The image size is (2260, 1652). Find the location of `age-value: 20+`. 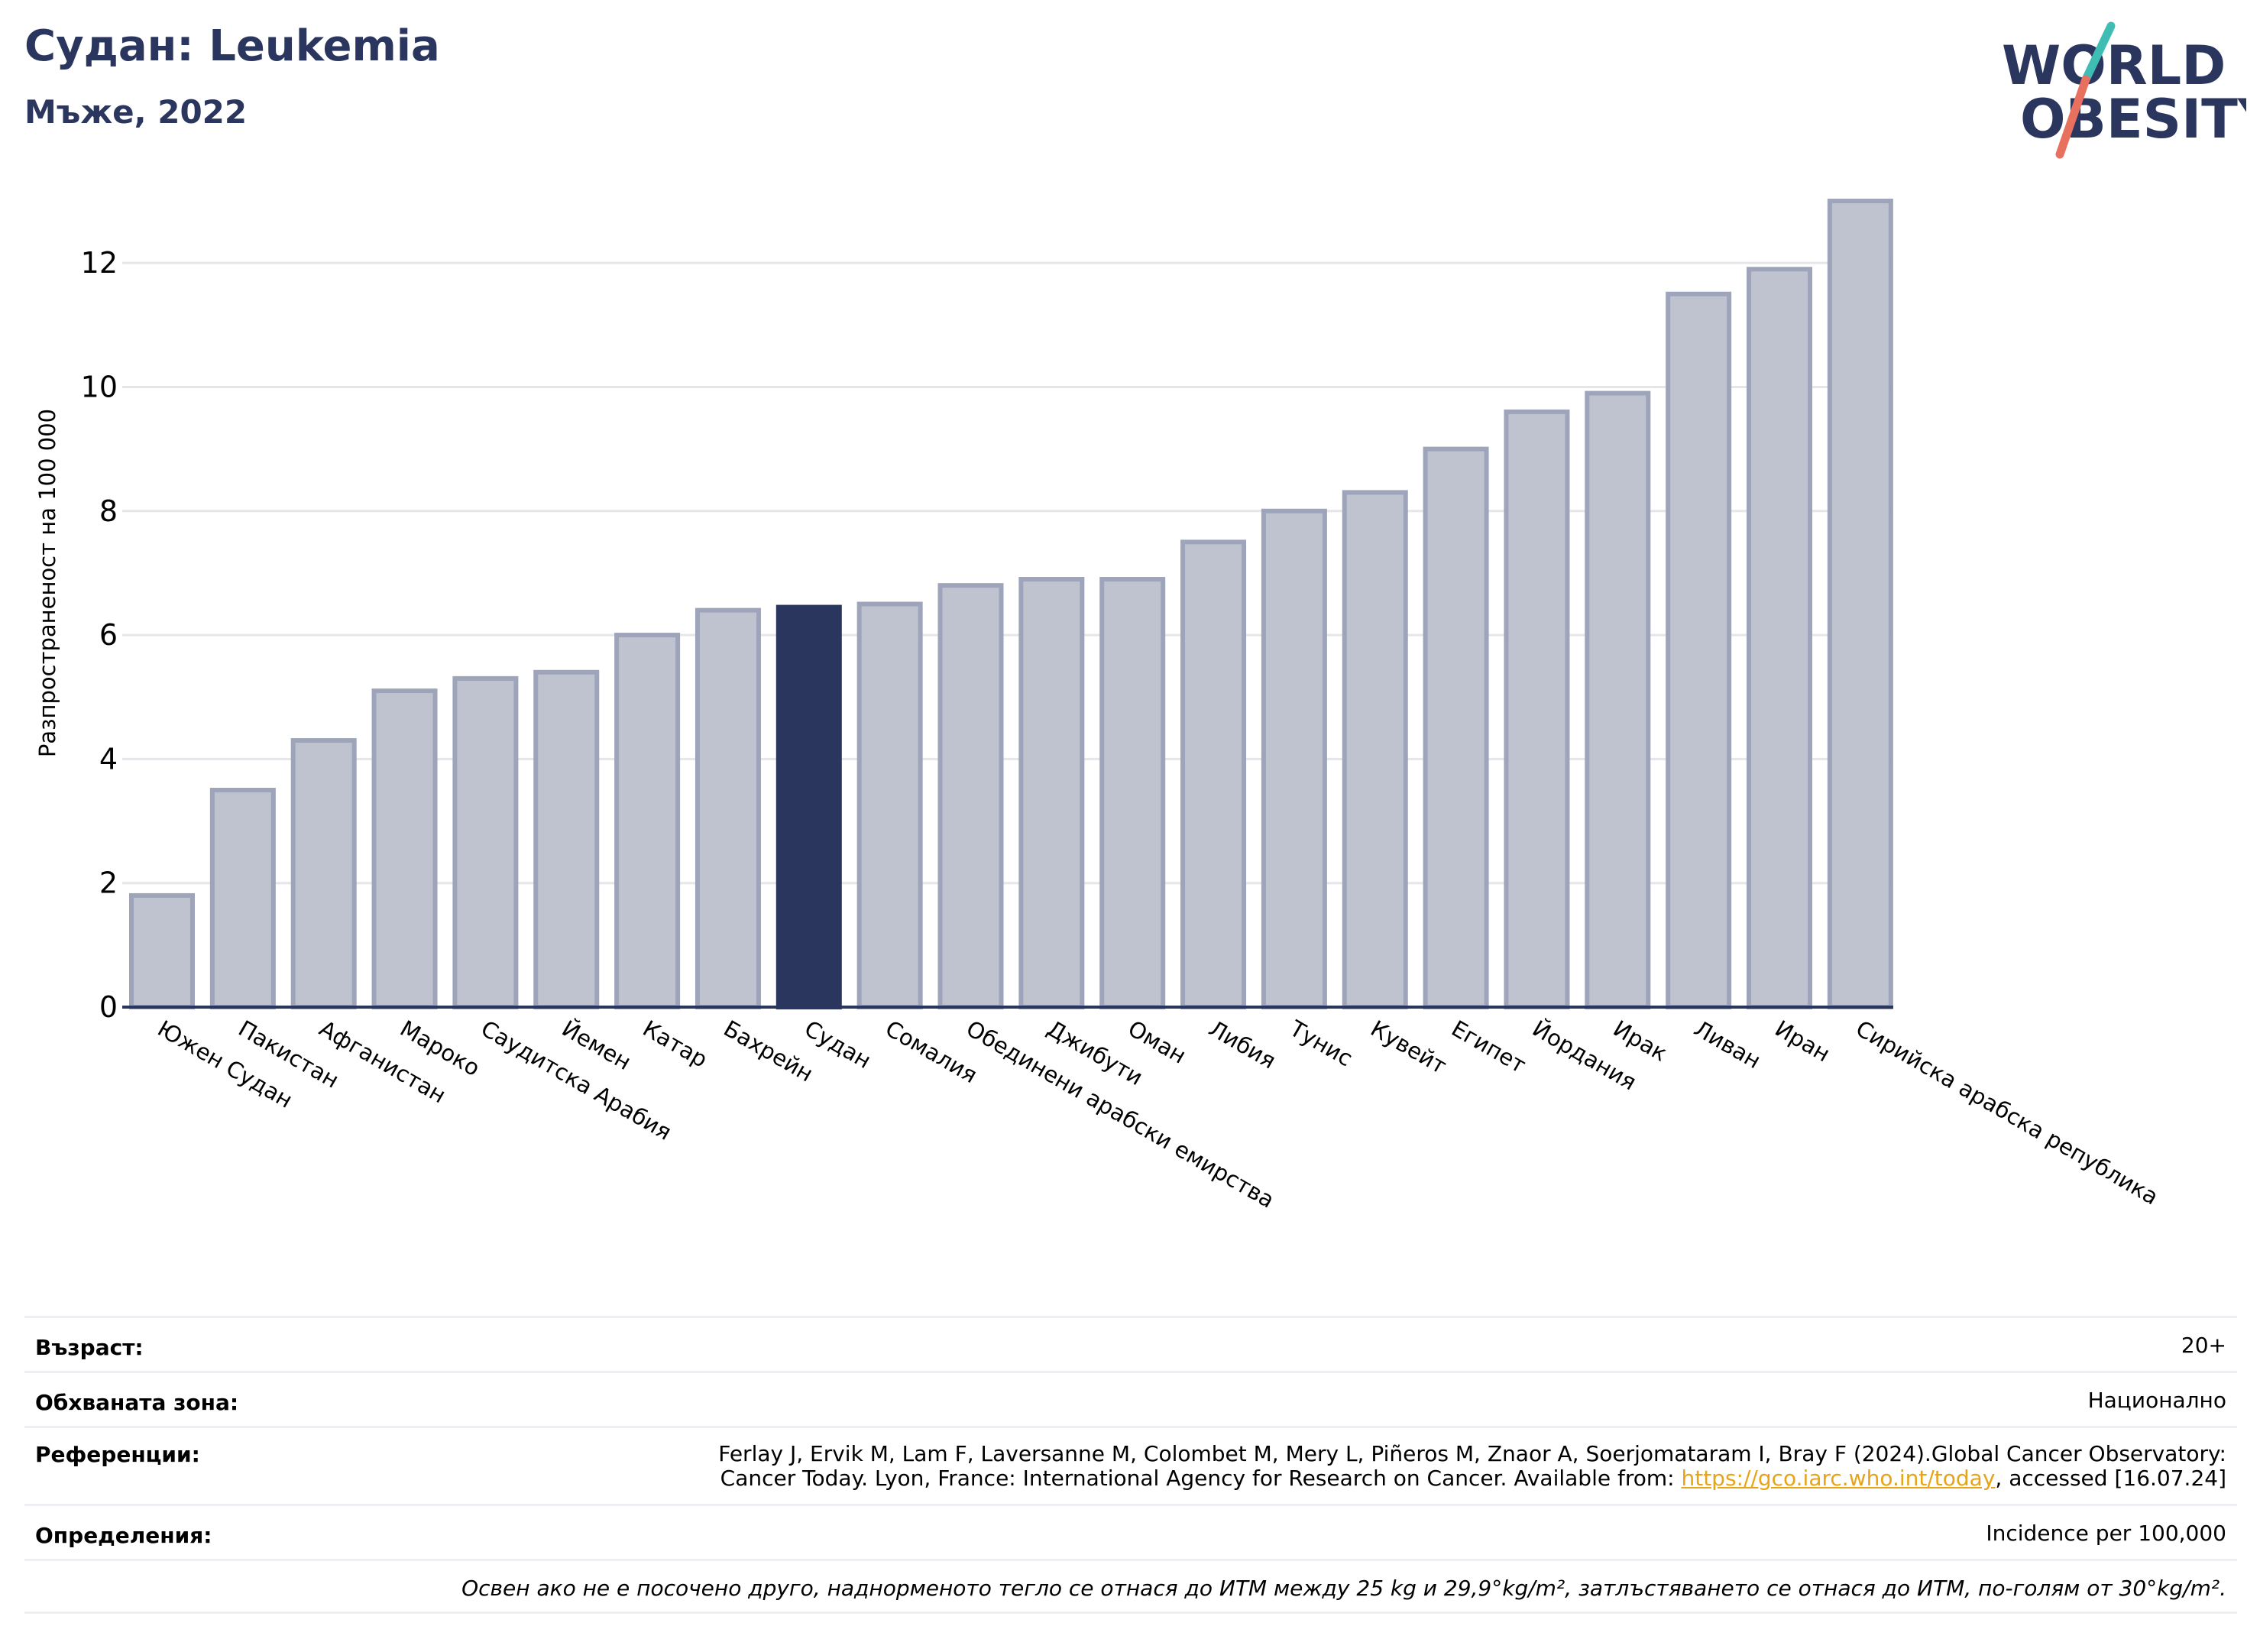

age-value: 20+ is located at coordinates (2203, 1345).